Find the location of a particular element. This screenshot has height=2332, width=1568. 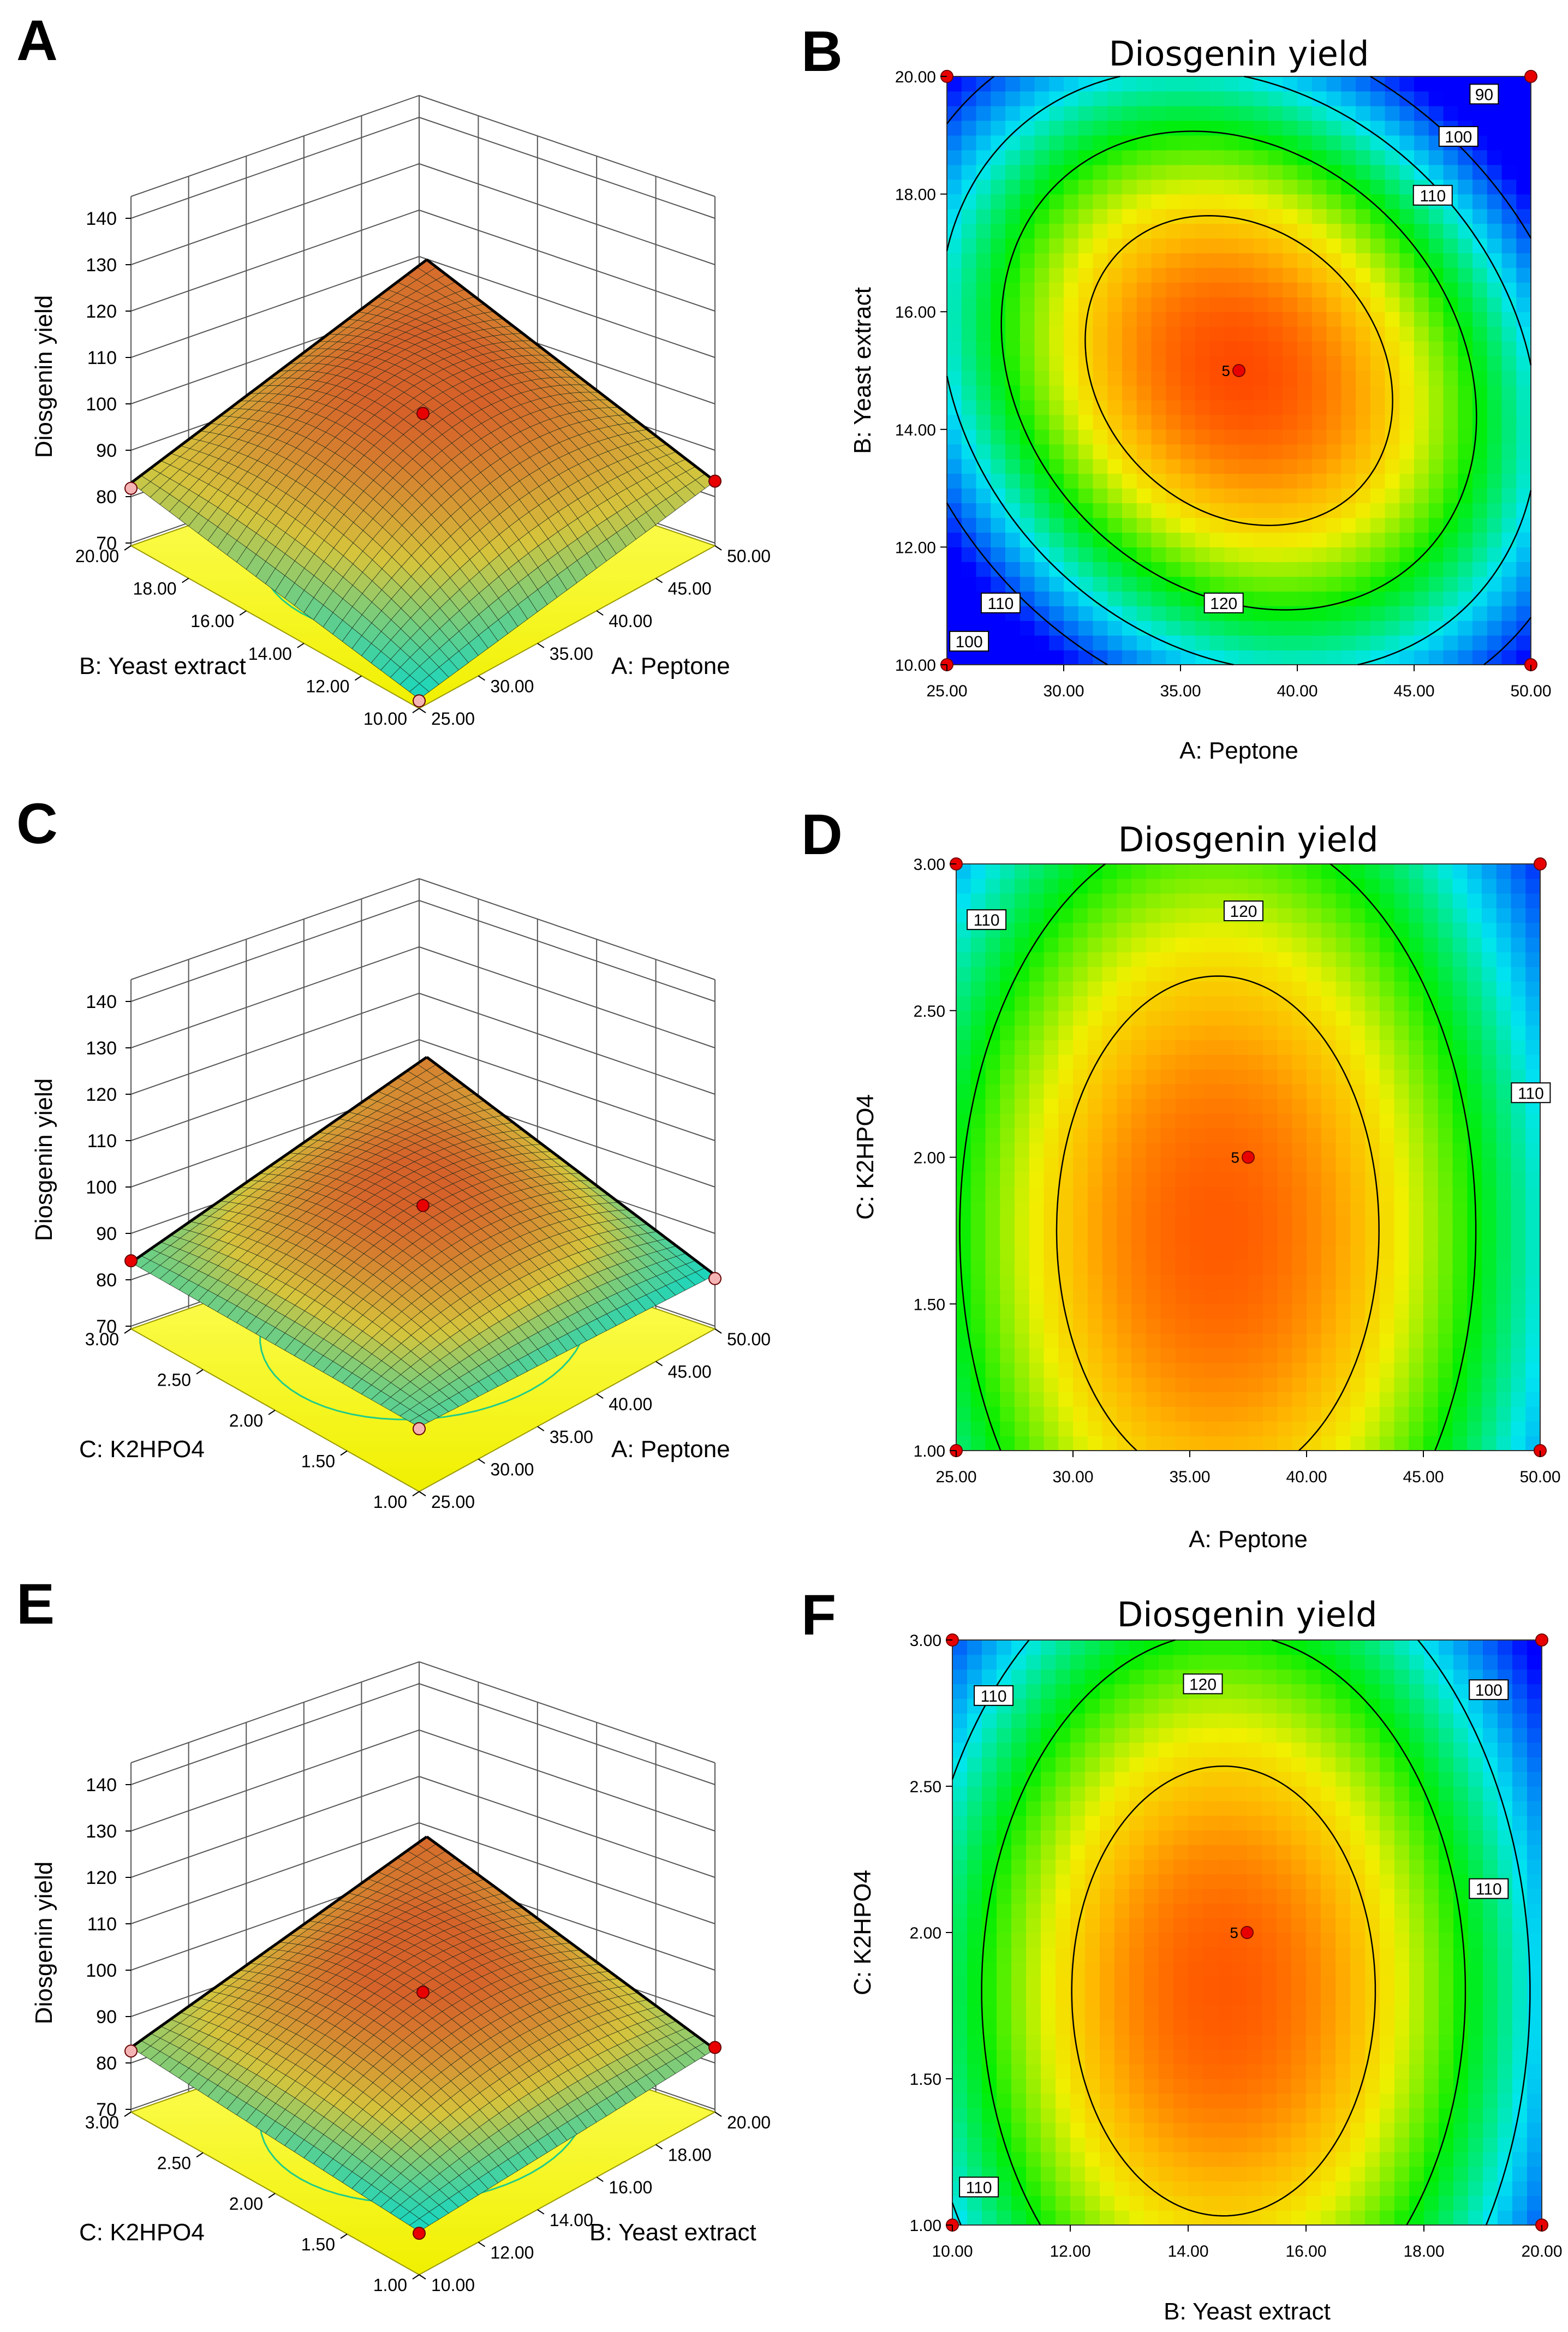

y-tick-label: 10.00 is located at coordinates (916, 666).